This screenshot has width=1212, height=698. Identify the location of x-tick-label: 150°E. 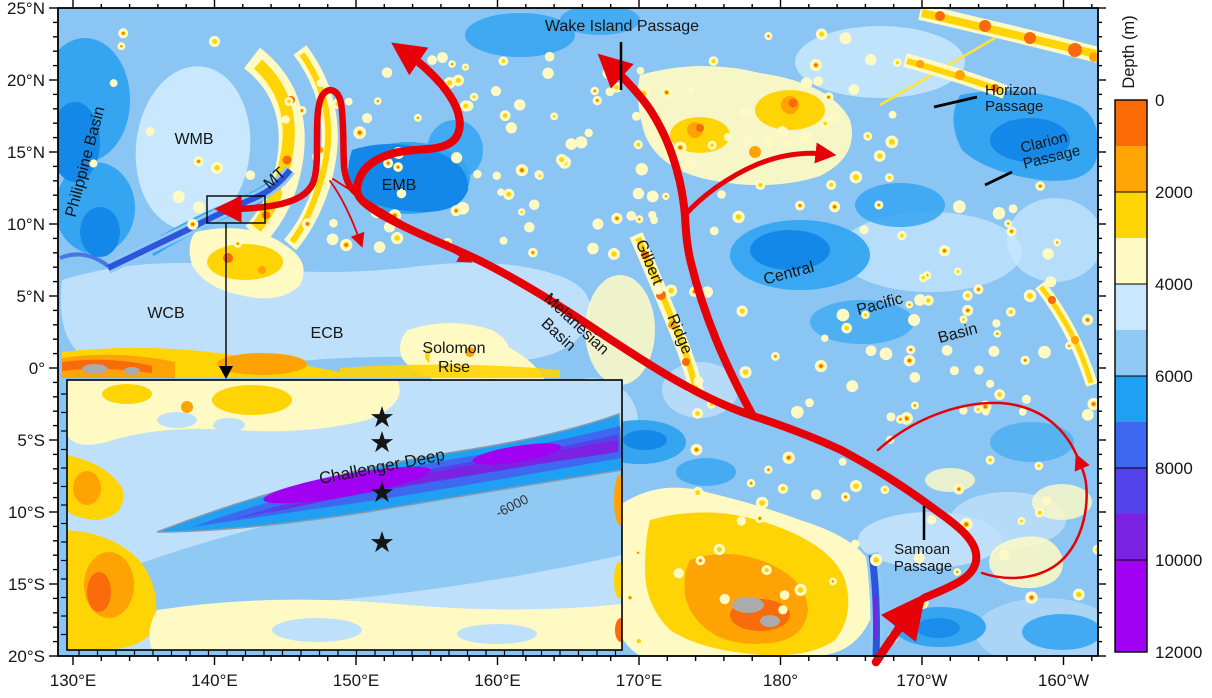
(356, 680).